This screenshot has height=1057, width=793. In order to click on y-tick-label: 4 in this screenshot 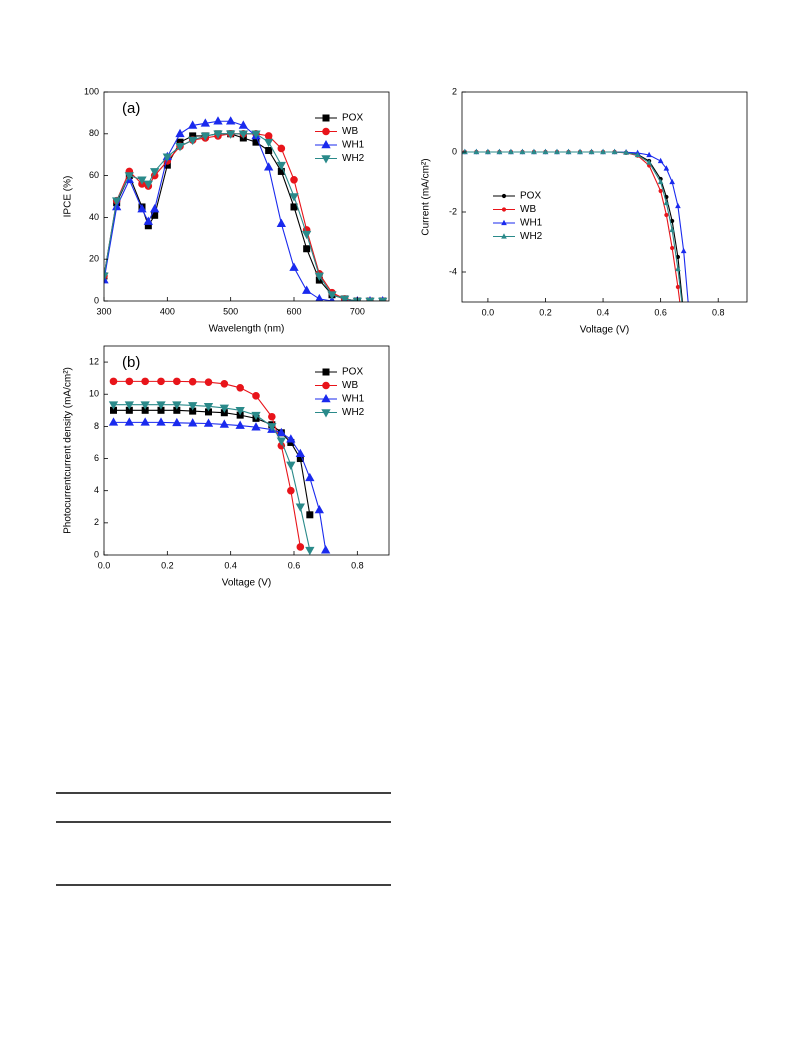, I will do `click(96, 490)`.